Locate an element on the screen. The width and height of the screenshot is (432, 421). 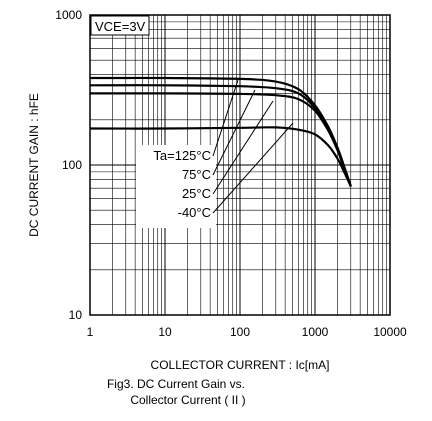
x-tick-label: 1000 is located at coordinates (315, 332).